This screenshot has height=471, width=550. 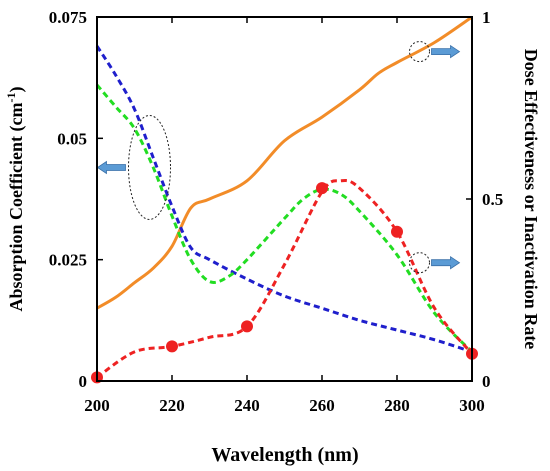 I want to click on x-tick-label: 300, so click(x=472, y=405).